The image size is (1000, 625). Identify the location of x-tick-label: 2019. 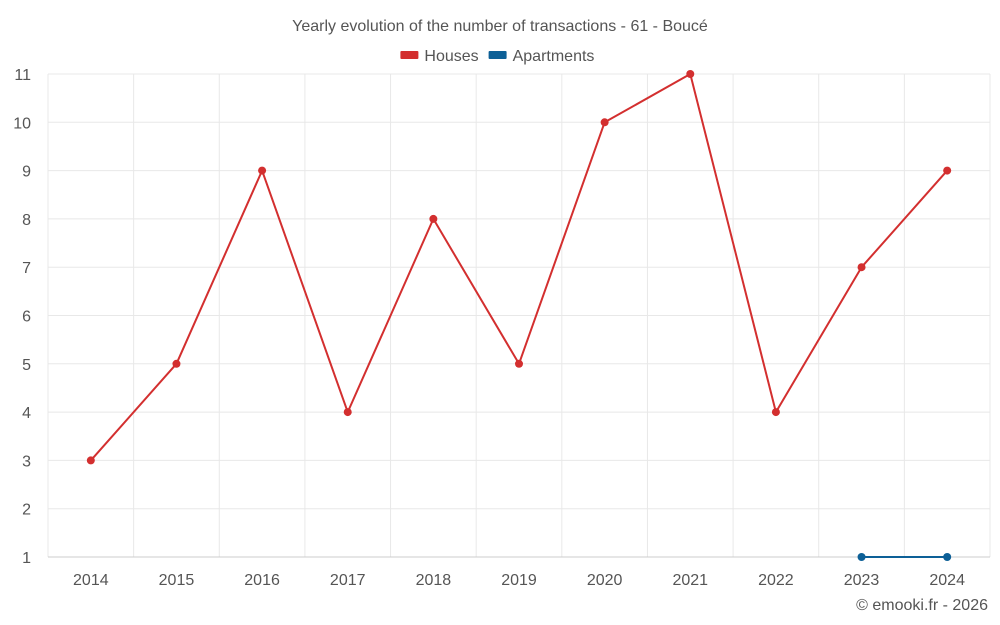
(519, 580).